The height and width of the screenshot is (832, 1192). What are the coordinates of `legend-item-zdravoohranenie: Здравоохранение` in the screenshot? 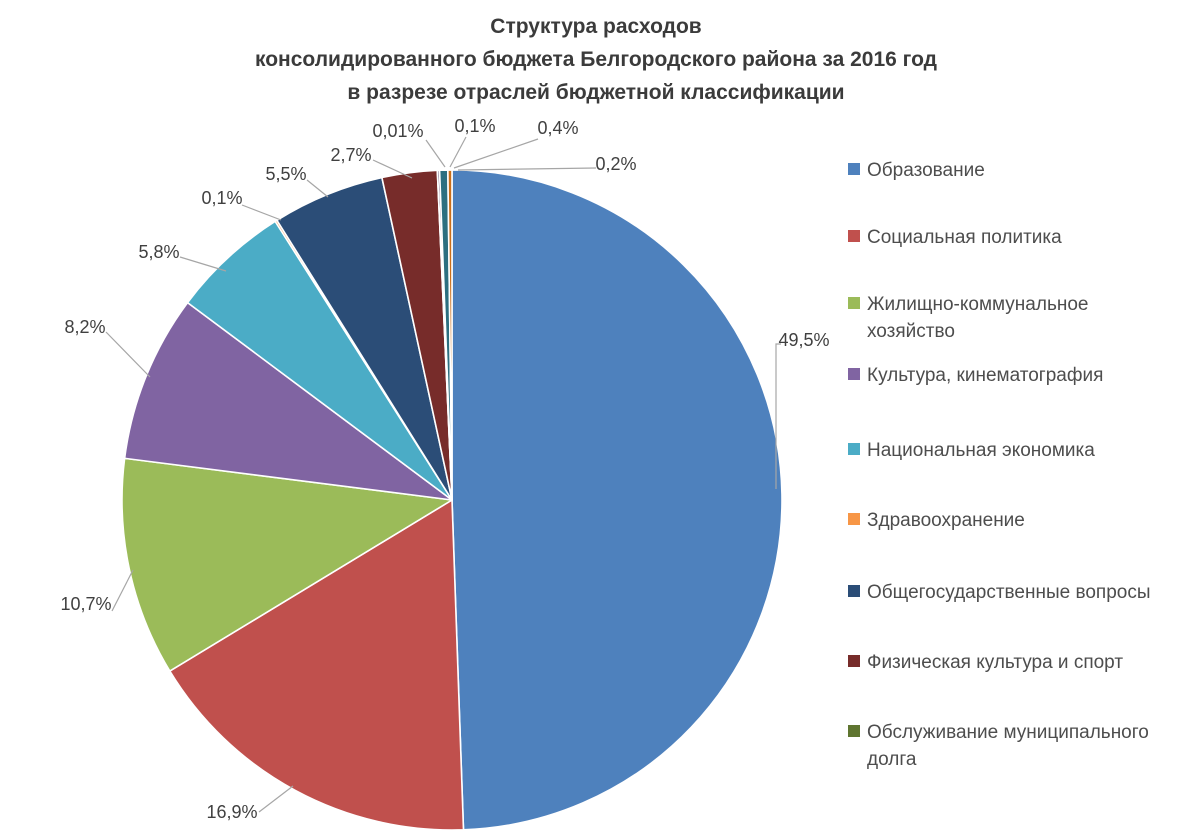 It's located at (936, 520).